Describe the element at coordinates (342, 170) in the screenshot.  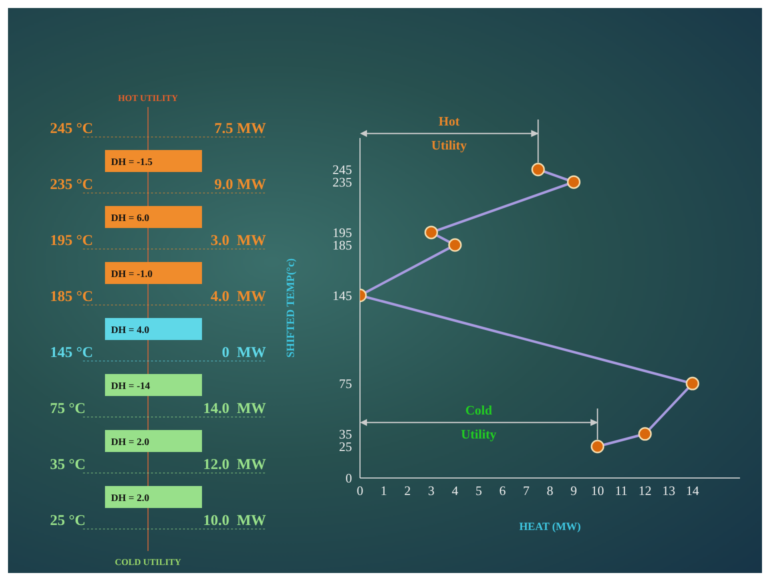
I see `y-tick-label: 245` at that location.